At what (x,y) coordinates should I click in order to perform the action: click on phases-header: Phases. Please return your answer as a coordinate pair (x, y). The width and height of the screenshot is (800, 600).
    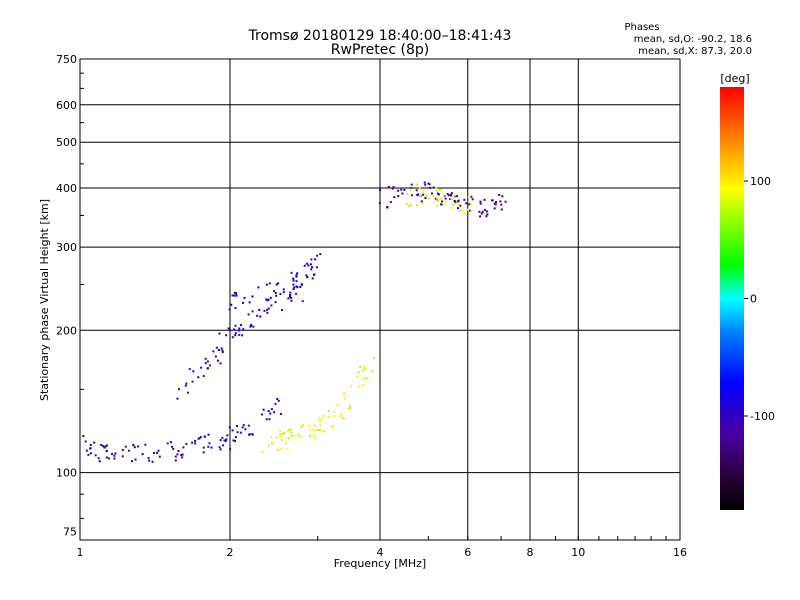
    Looking at the image, I should click on (641, 27).